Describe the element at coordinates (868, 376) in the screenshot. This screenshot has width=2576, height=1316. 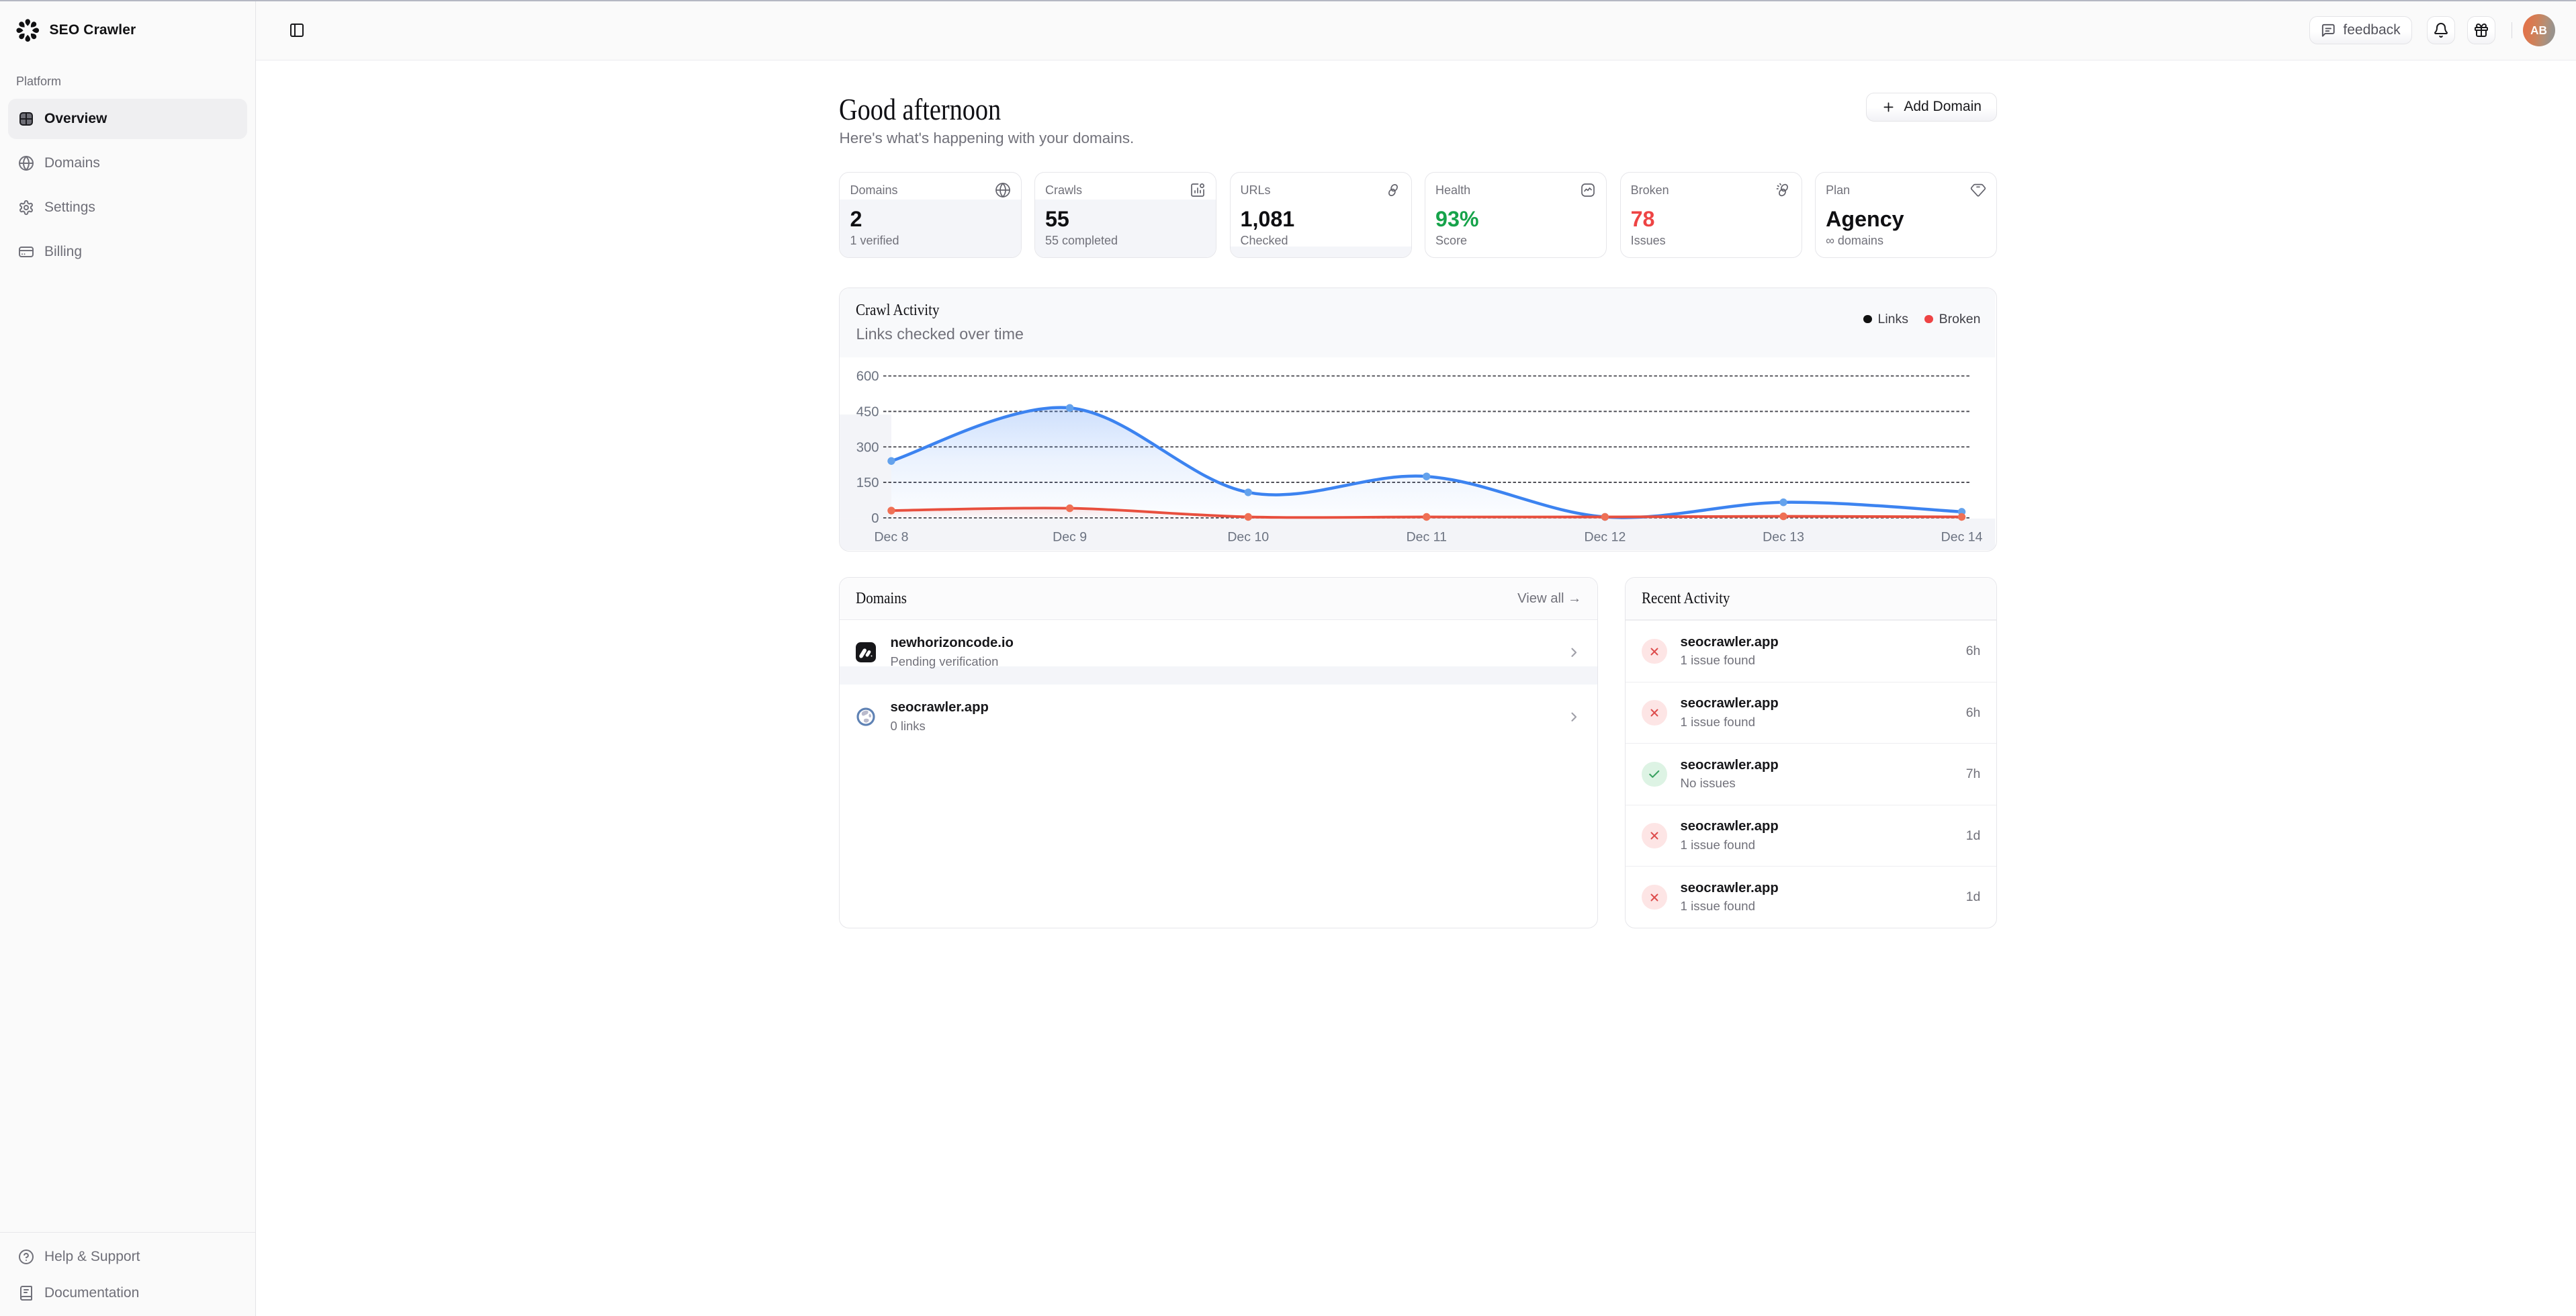
I see `svg-text: 600` at that location.